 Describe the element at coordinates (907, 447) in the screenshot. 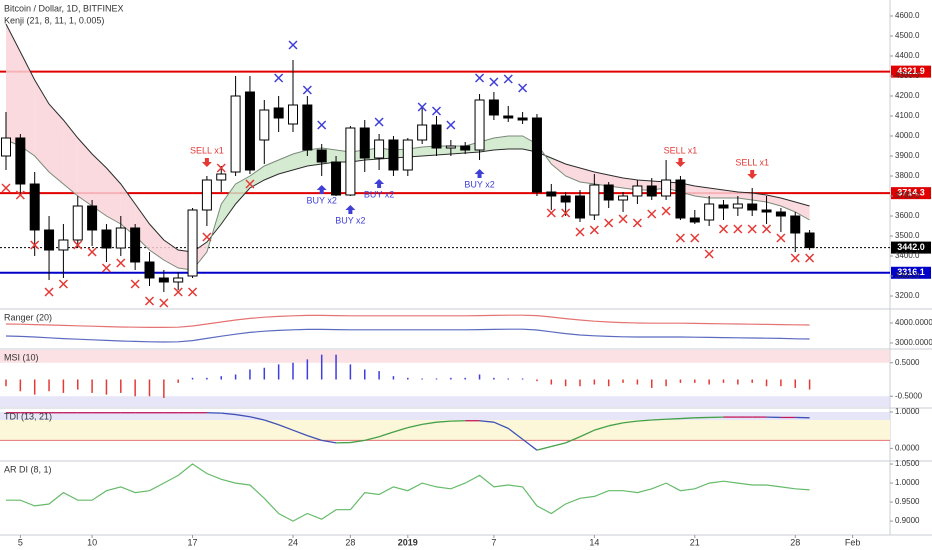

I see `y-tick-label: 0.0000` at that location.